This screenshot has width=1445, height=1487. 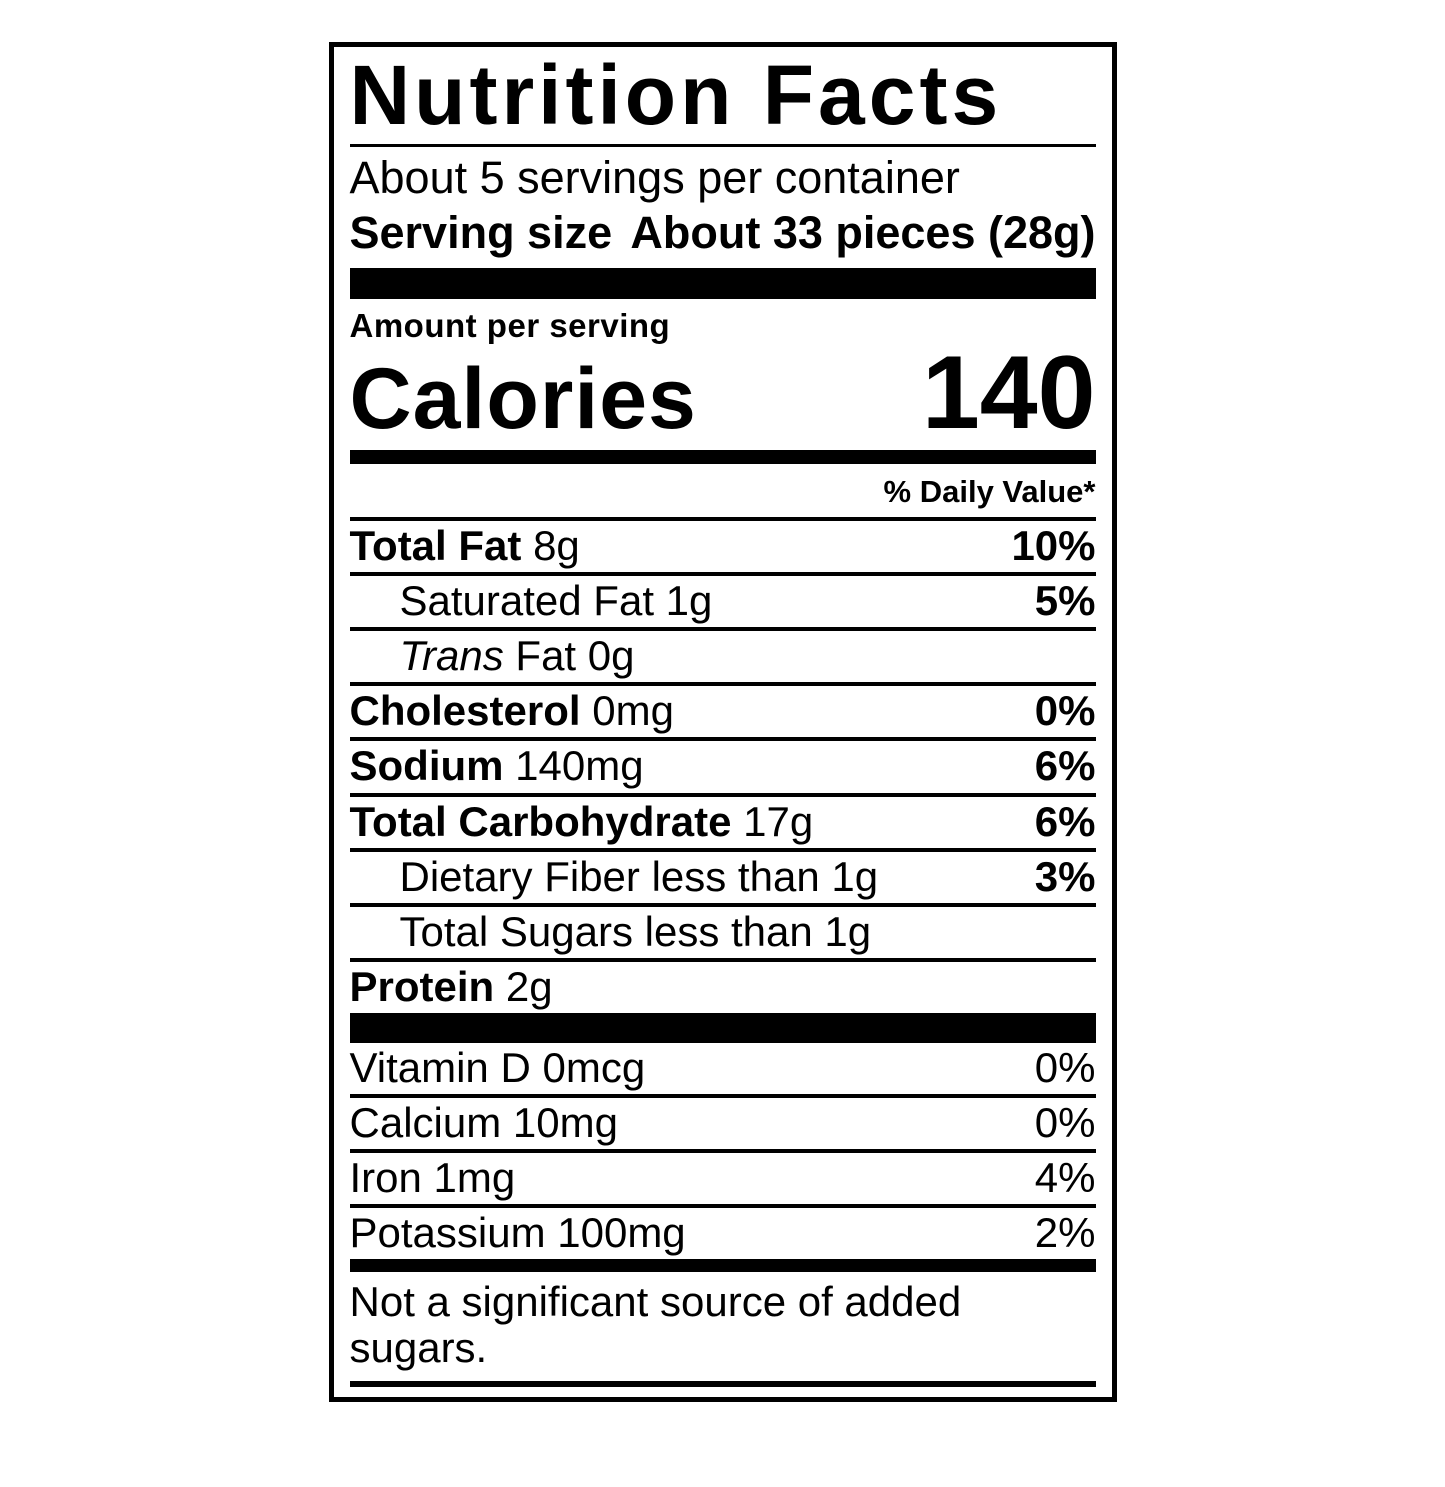 I want to click on nutrient-dv: 10%, so click(x=1053, y=546).